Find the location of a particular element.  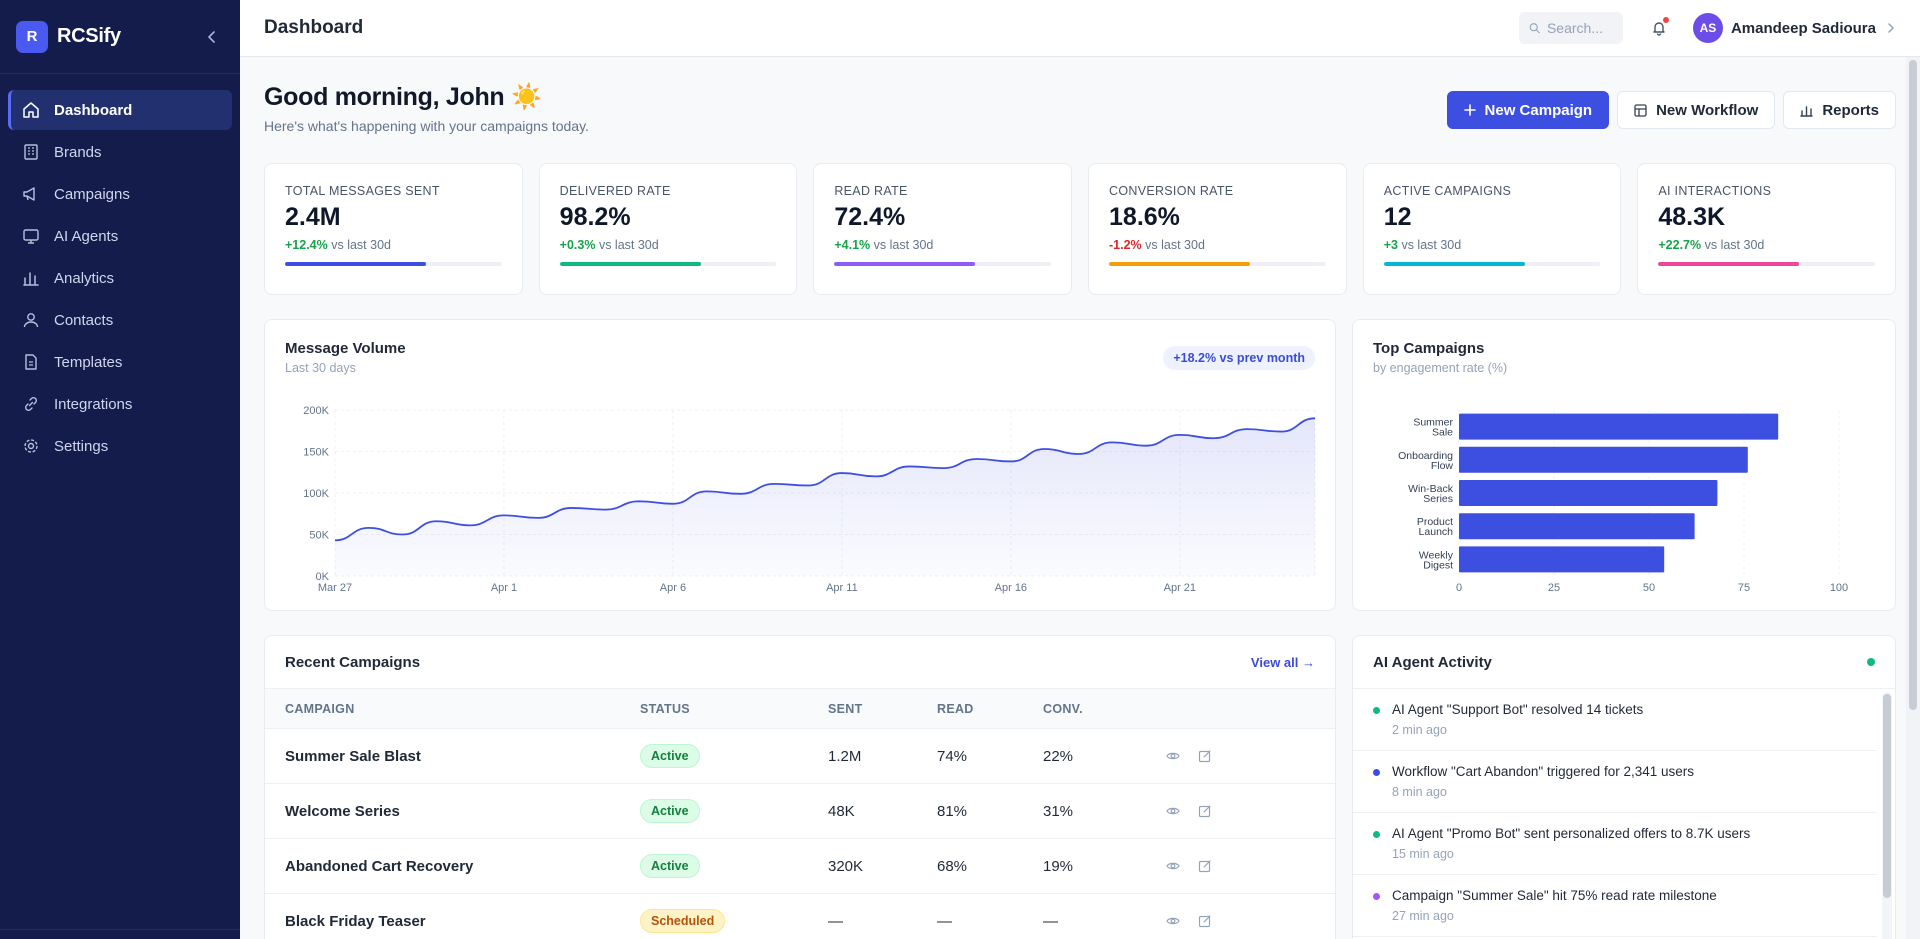

status-cell: Active is located at coordinates (734, 866).